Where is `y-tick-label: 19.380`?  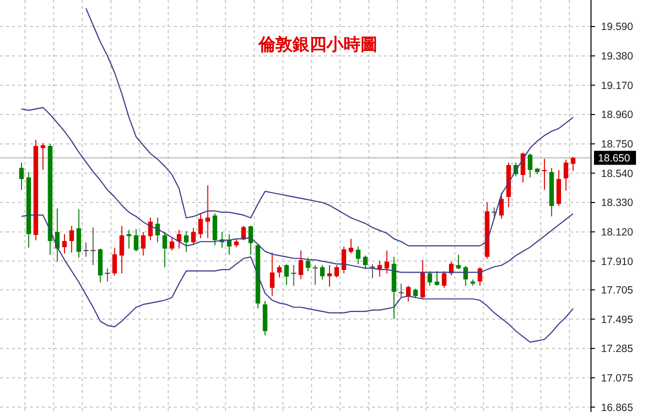
y-tick-label: 19.380 is located at coordinates (617, 56).